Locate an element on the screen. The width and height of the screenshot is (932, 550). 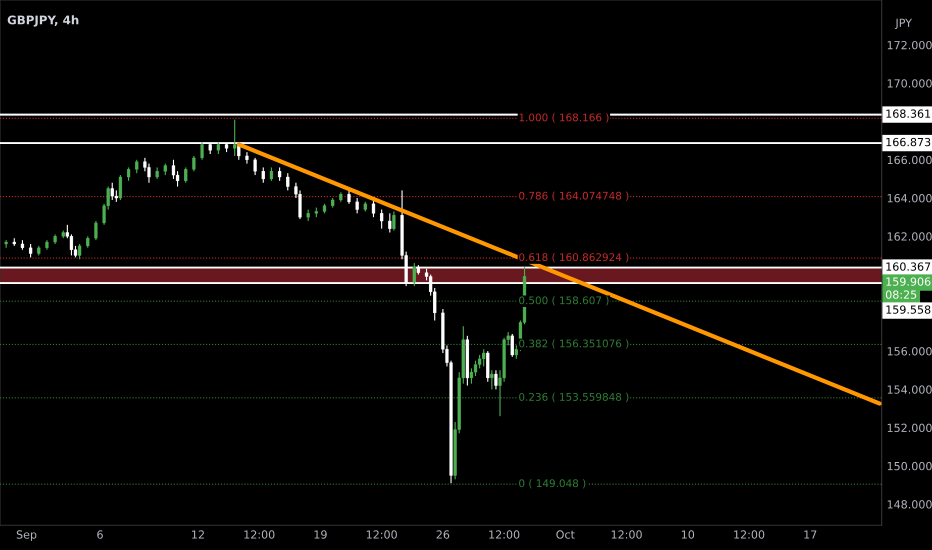
y-tick-label: 170.000 is located at coordinates (910, 83).